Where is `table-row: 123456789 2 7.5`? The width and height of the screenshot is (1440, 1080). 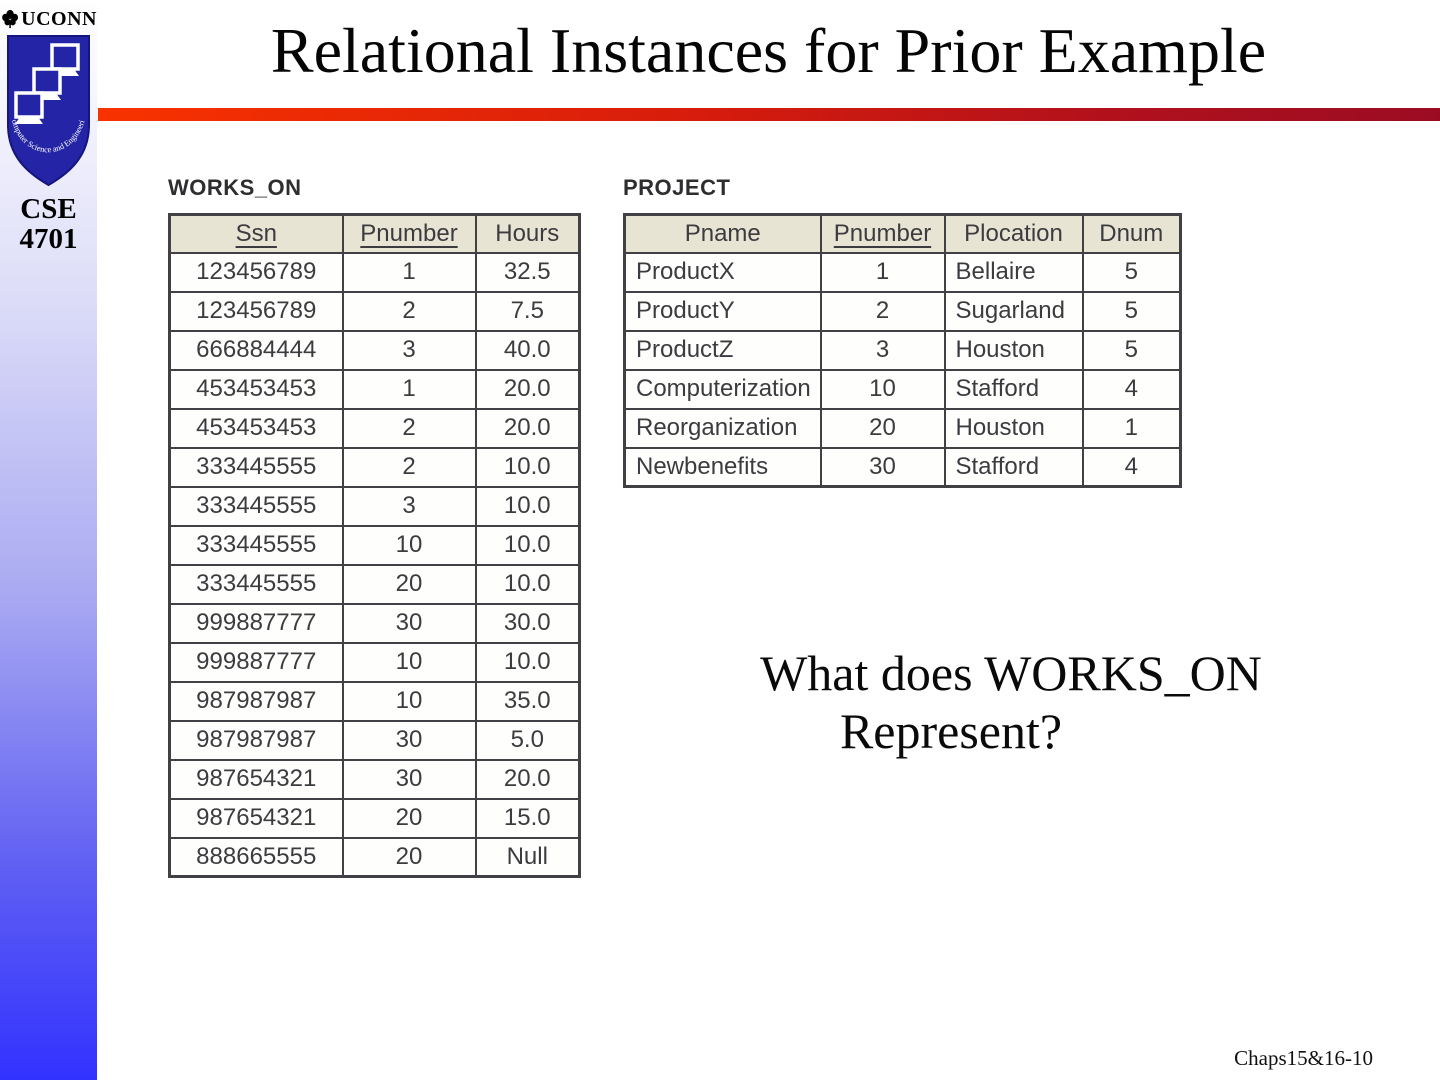 table-row: 123456789 2 7.5 is located at coordinates (374, 311).